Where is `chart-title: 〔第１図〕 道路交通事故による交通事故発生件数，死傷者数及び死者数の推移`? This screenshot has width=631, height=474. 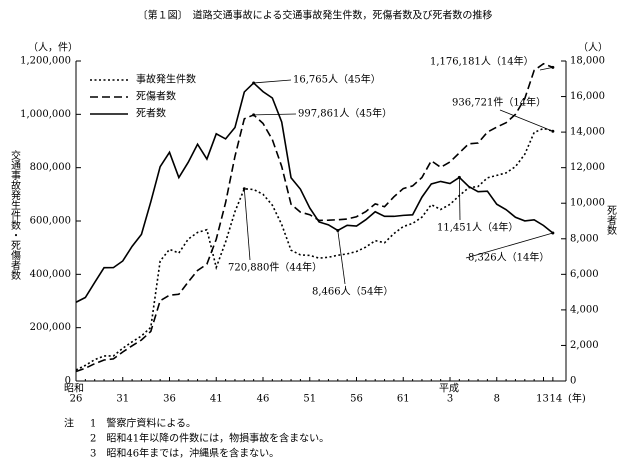 chart-title: 〔第１図〕 道路交通事故による交通事故発生件数，死傷者数及び死者数の推移 is located at coordinates (315, 15).